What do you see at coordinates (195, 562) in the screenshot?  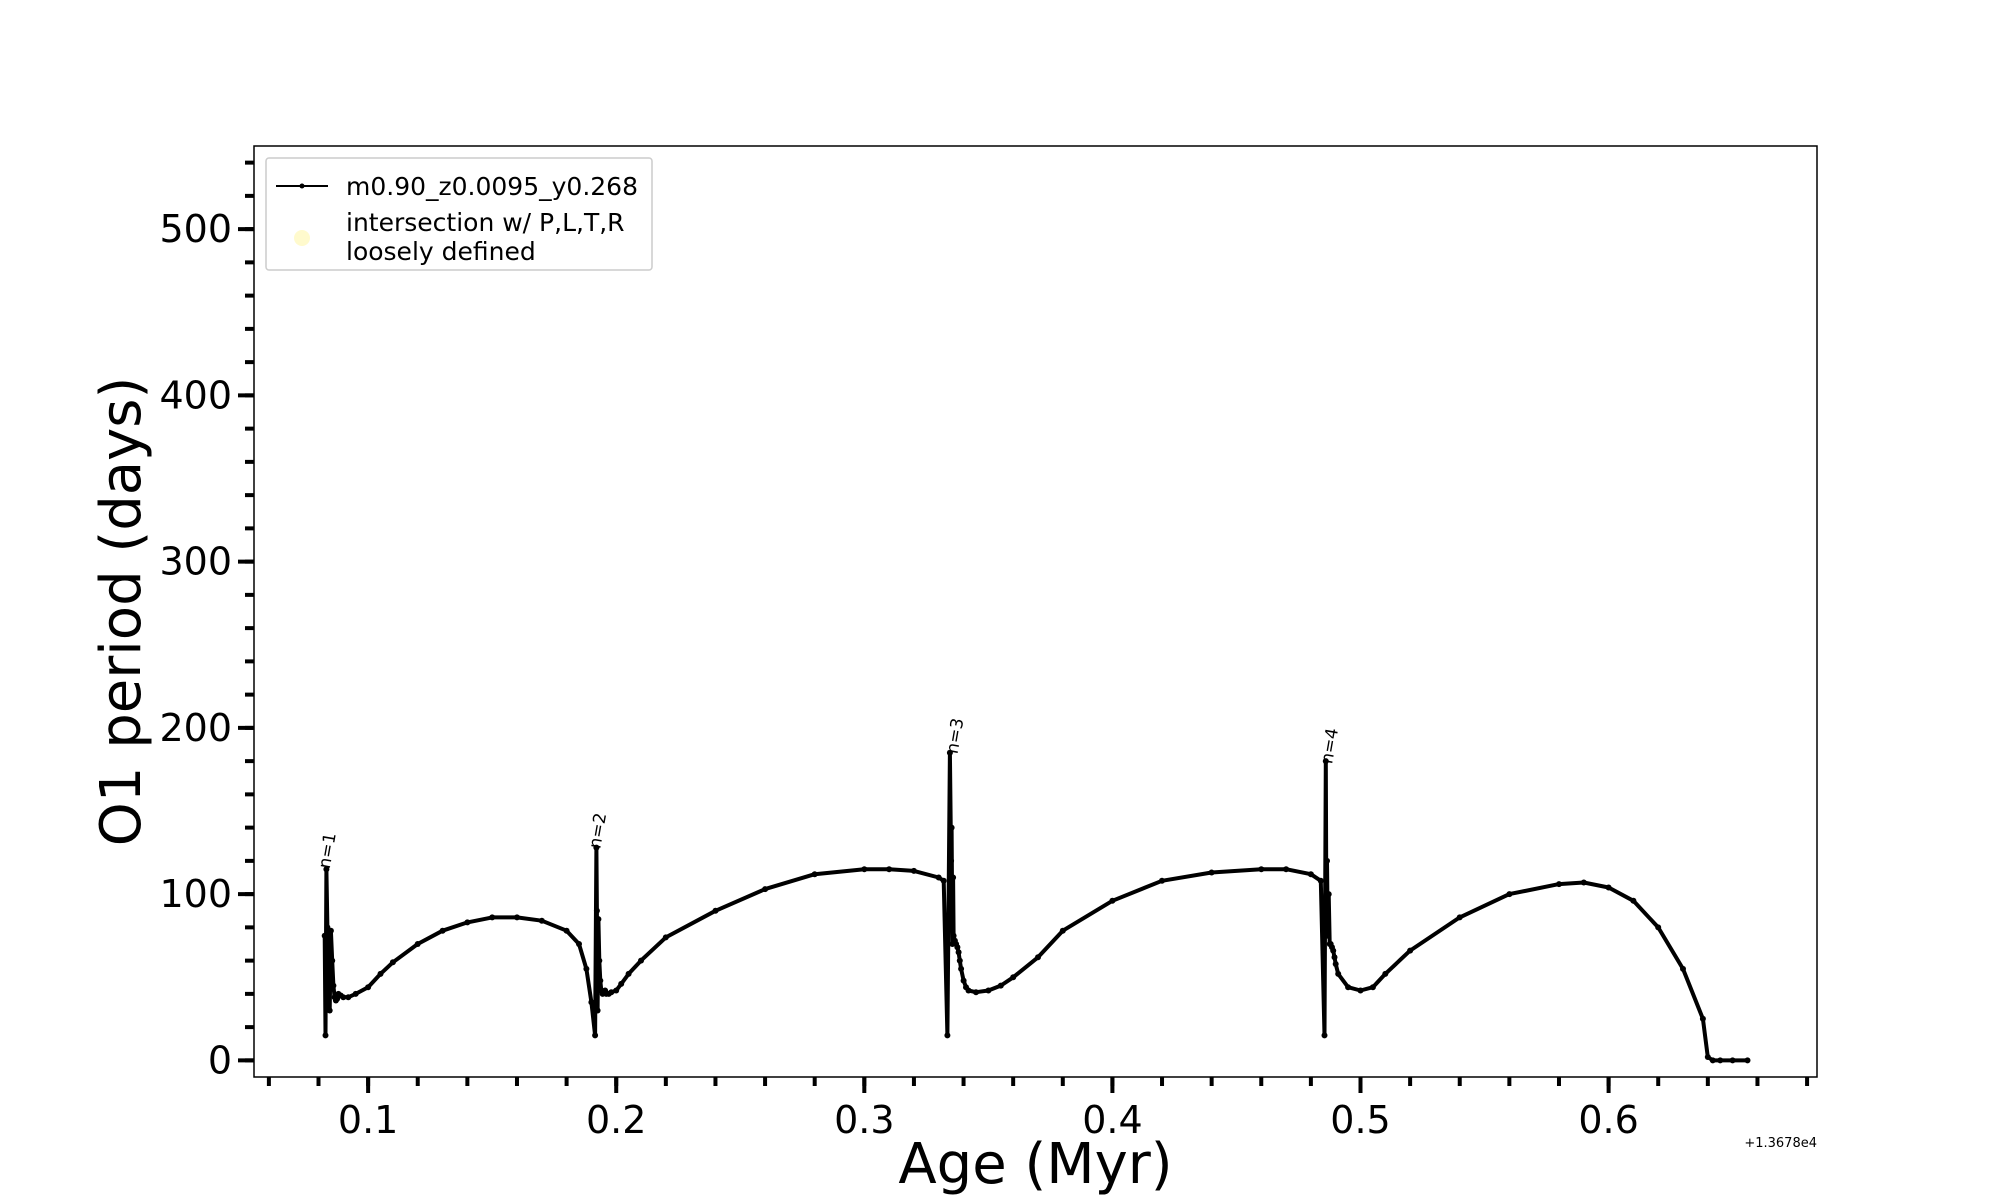 I see `y-tick-label: 300` at bounding box center [195, 562].